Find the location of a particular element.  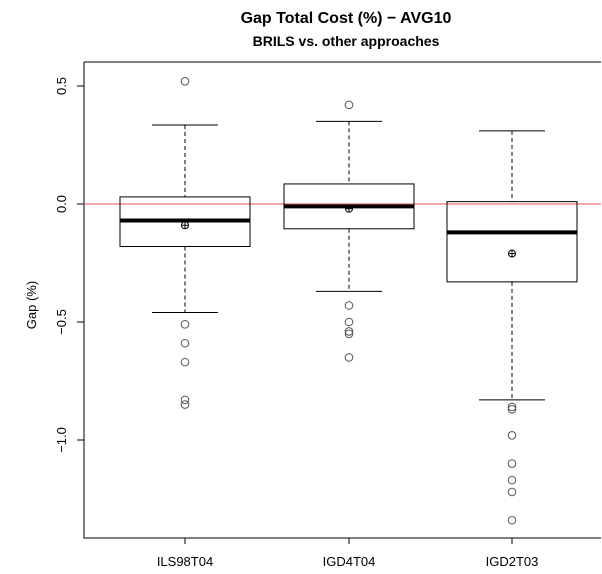

x-tick-label: IGD4T04 is located at coordinates (349, 561).